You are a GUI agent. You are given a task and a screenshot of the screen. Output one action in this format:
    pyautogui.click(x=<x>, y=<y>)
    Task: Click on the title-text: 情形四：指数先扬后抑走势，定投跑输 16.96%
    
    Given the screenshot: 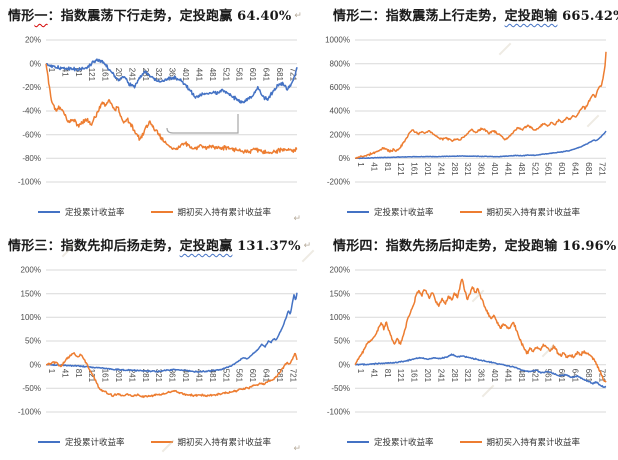 What is the action you would take?
    pyautogui.click(x=475, y=246)
    